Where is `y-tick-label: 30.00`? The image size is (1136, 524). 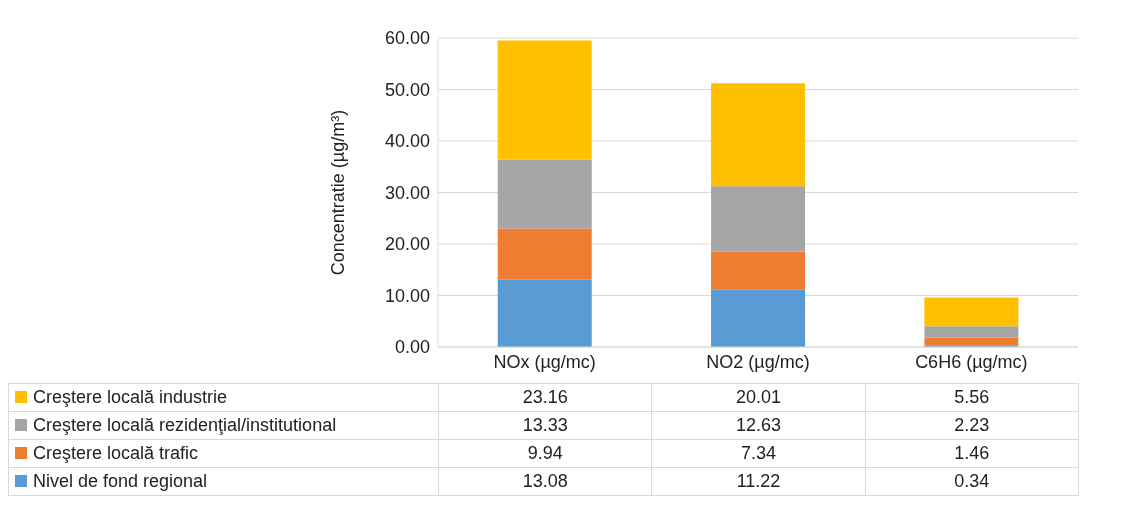
y-tick-label: 30.00 is located at coordinates (407, 192).